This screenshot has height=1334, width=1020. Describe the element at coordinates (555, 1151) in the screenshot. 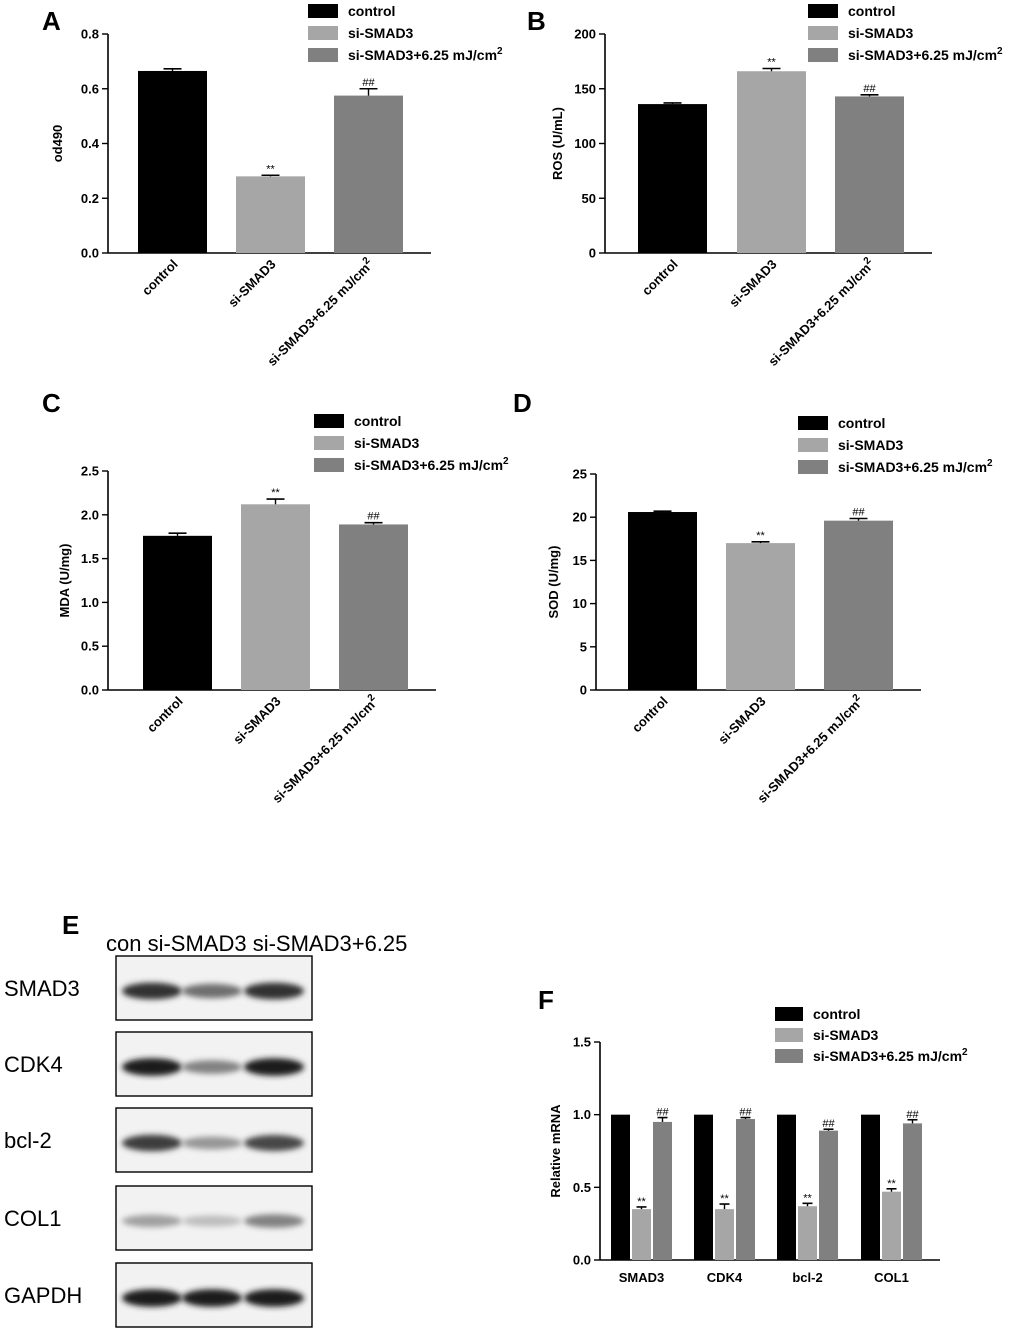

I see `y-axis-label: Relative mRNA` at that location.